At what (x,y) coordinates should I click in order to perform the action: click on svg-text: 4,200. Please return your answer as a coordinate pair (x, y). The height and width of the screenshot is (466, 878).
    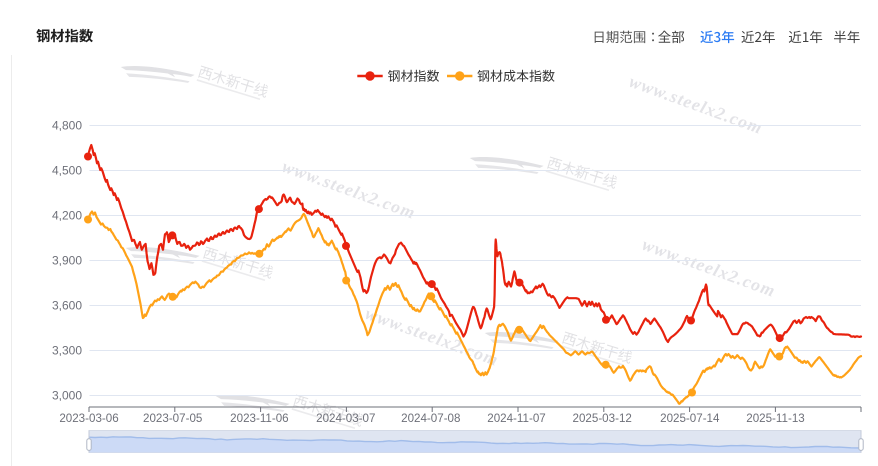
    Looking at the image, I should click on (67, 216).